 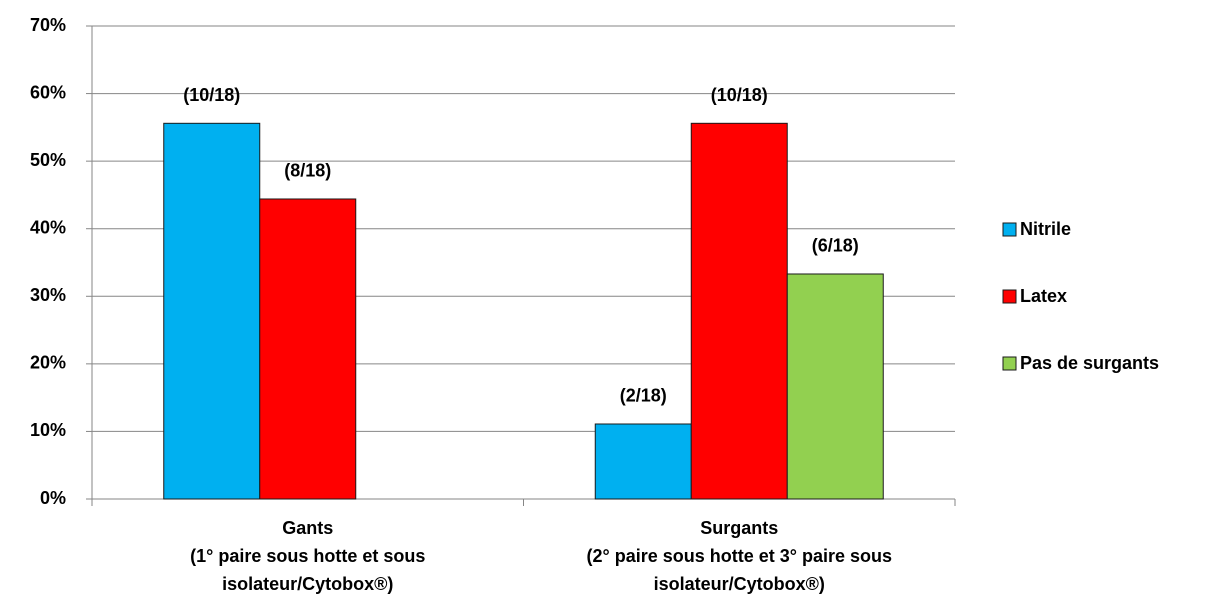 I want to click on legend-label: Latex, so click(x=1043, y=296).